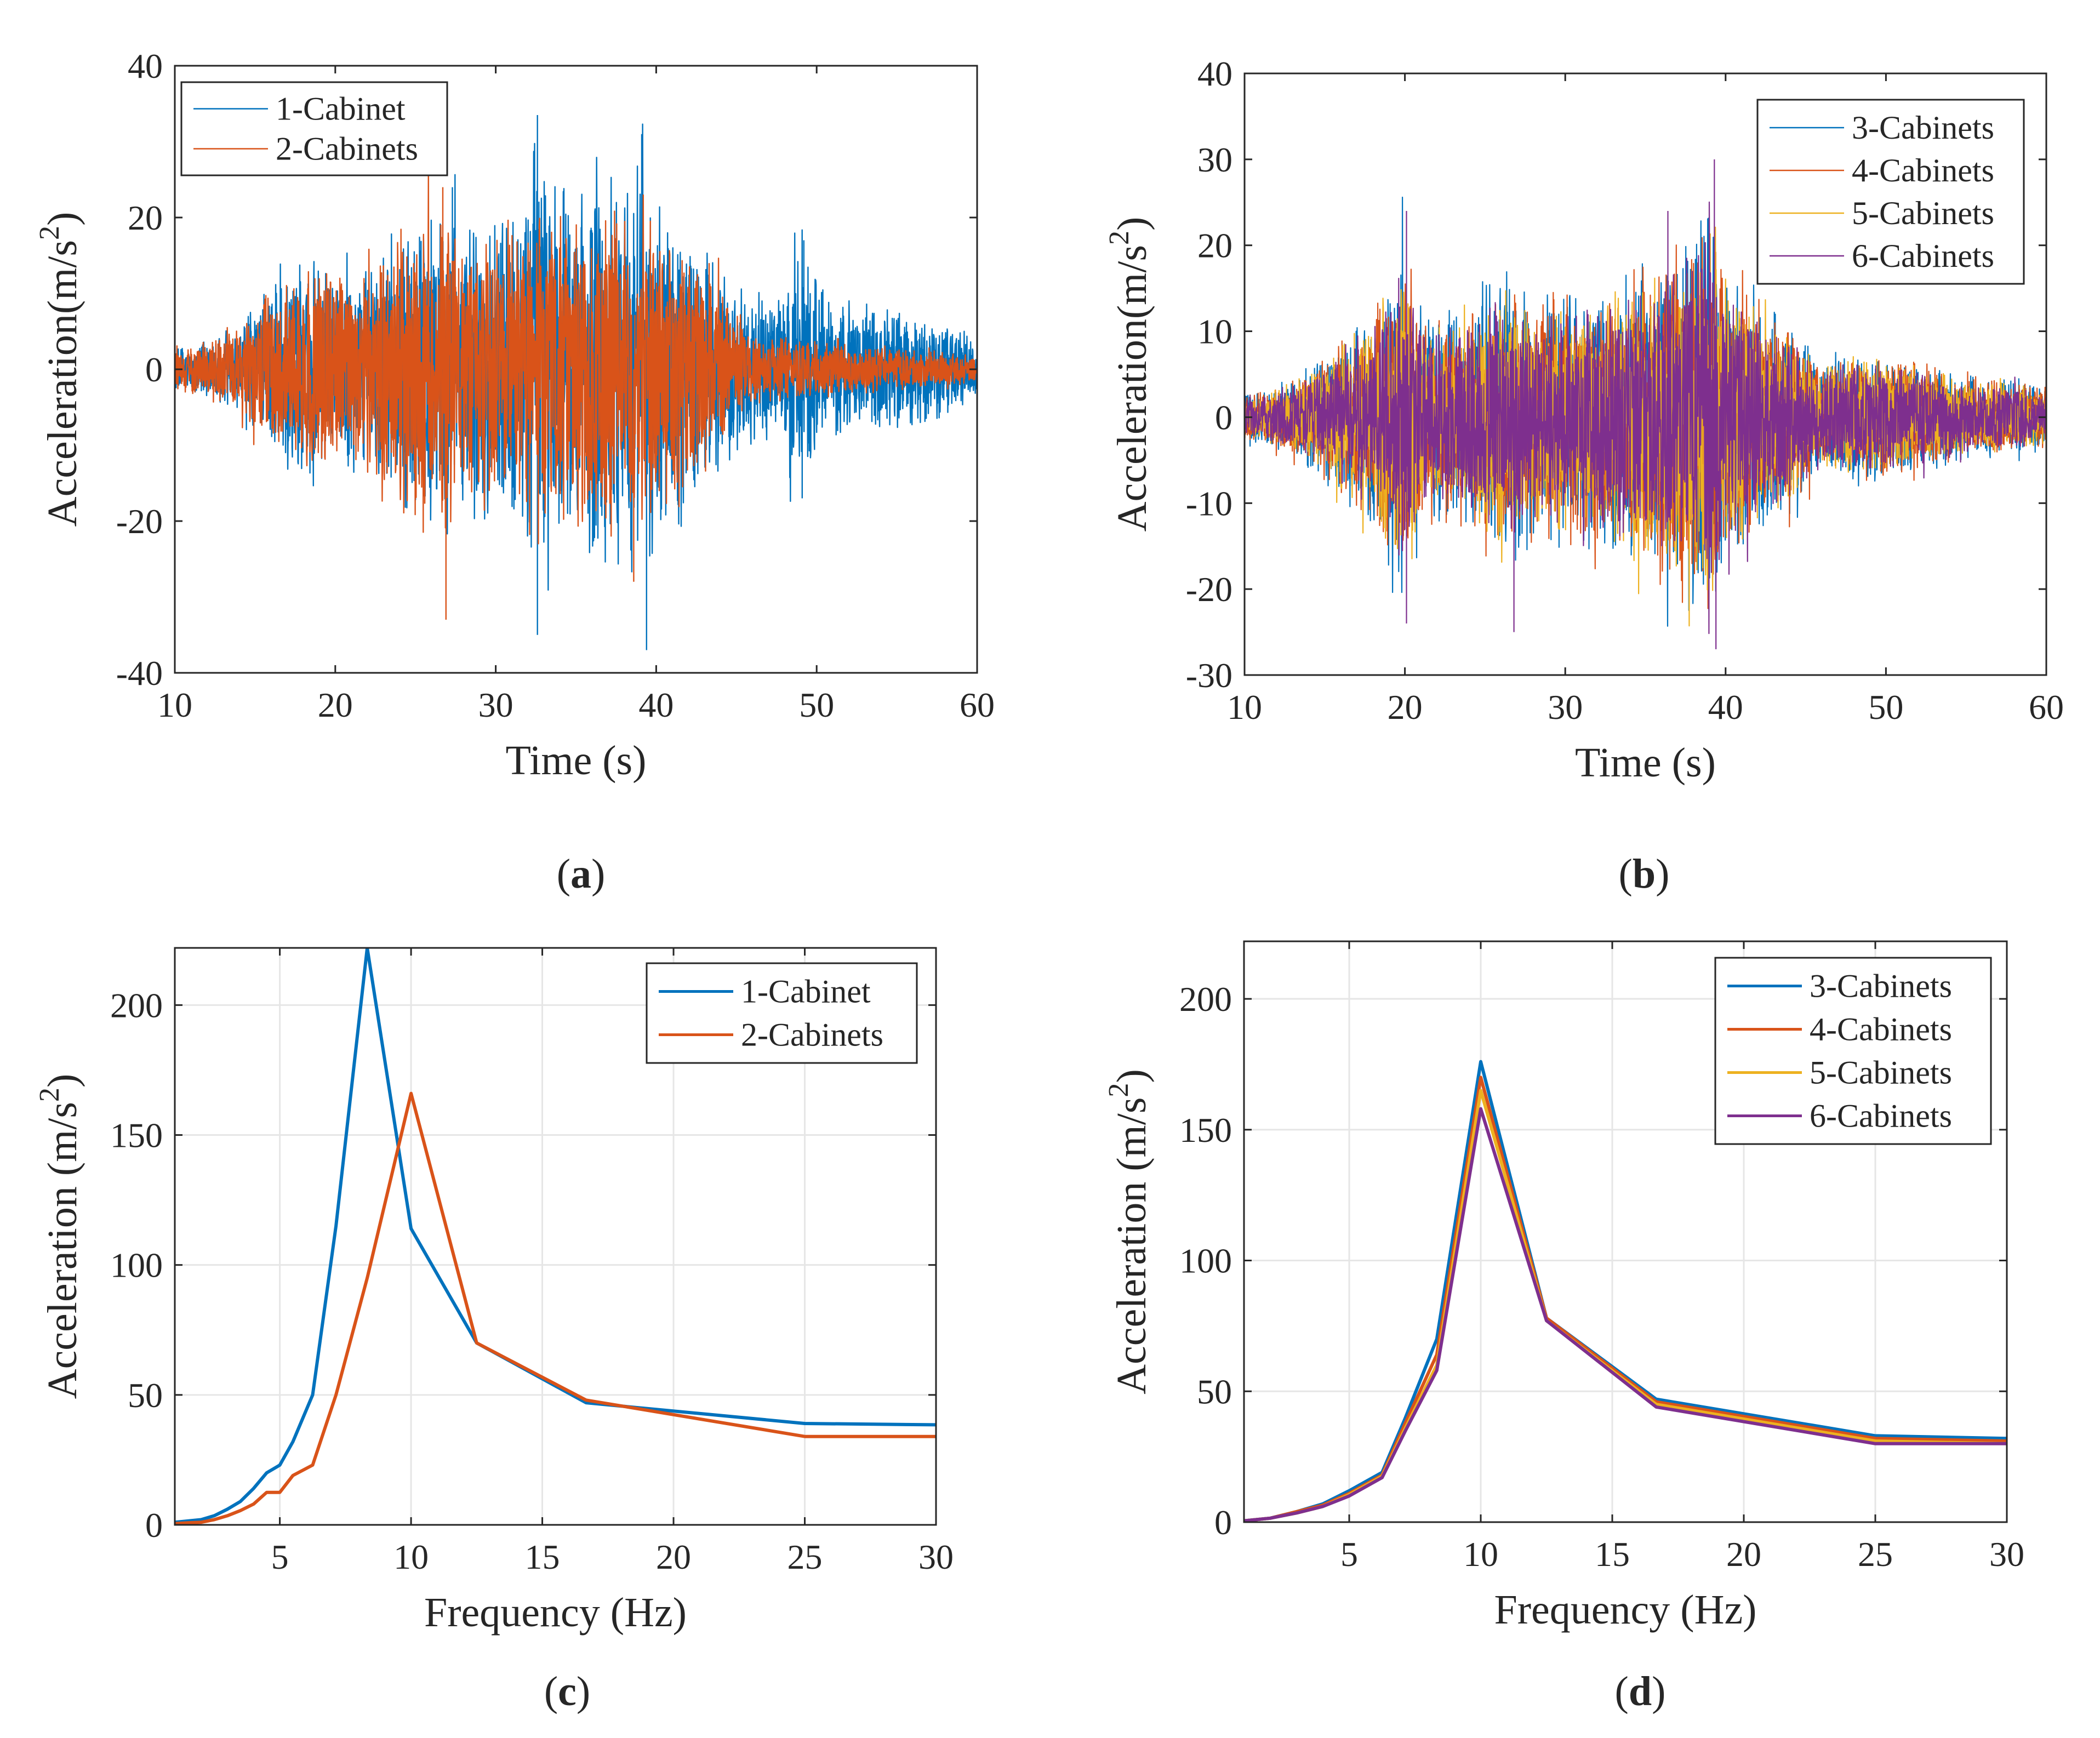 This screenshot has height=1738, width=2100. I want to click on y-tick-label: 50, so click(1214, 1392).